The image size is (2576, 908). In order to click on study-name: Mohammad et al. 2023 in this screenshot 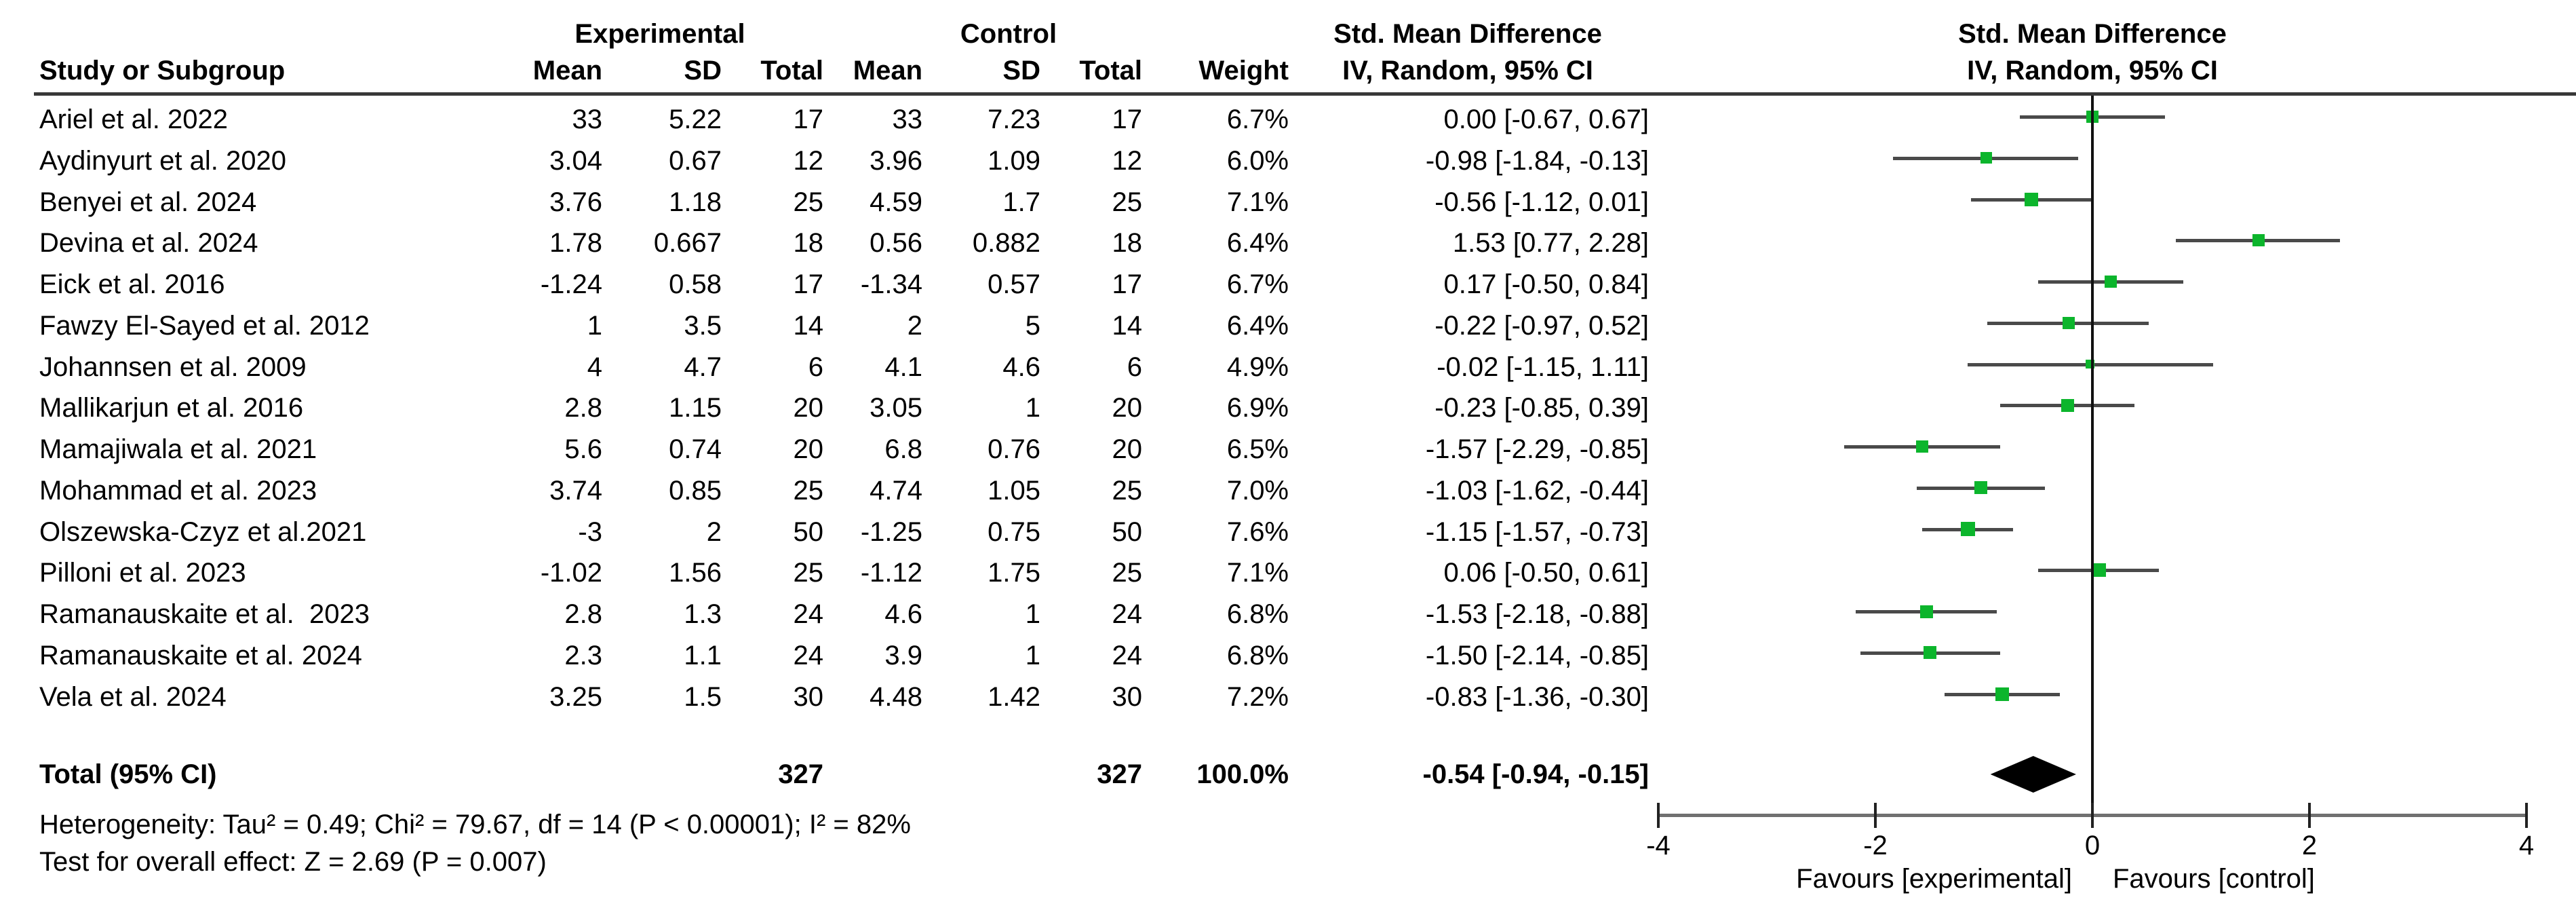, I will do `click(178, 490)`.